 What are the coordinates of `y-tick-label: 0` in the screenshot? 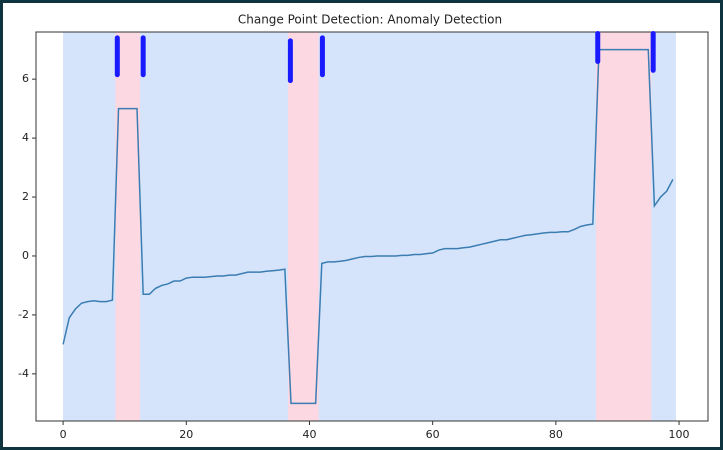 It's located at (25, 255).